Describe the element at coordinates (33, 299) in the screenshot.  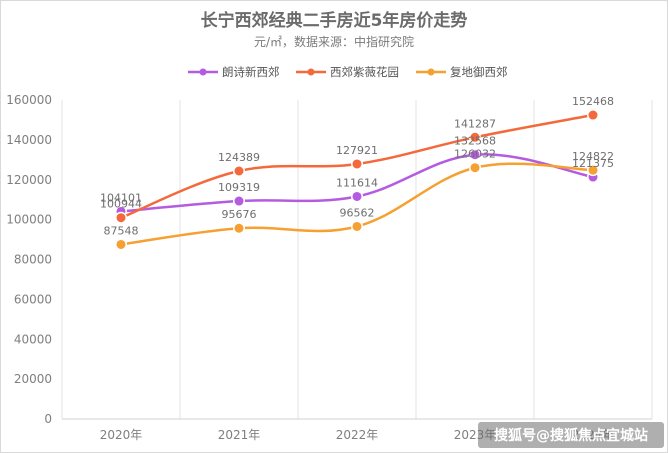
I see `y-tick-label: 60000` at that location.